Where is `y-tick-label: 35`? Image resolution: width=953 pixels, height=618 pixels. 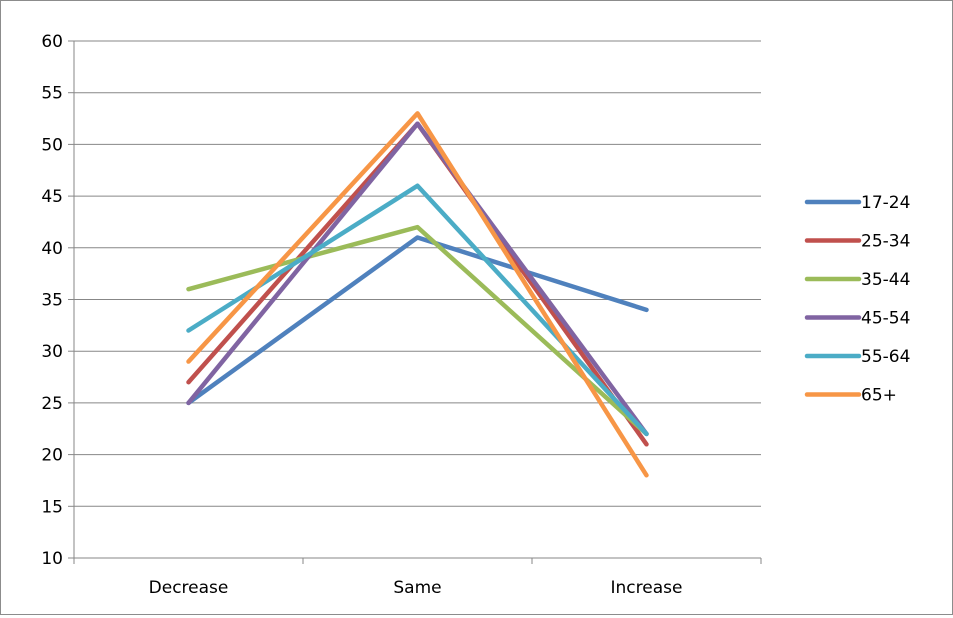 y-tick-label: 35 is located at coordinates (52, 301).